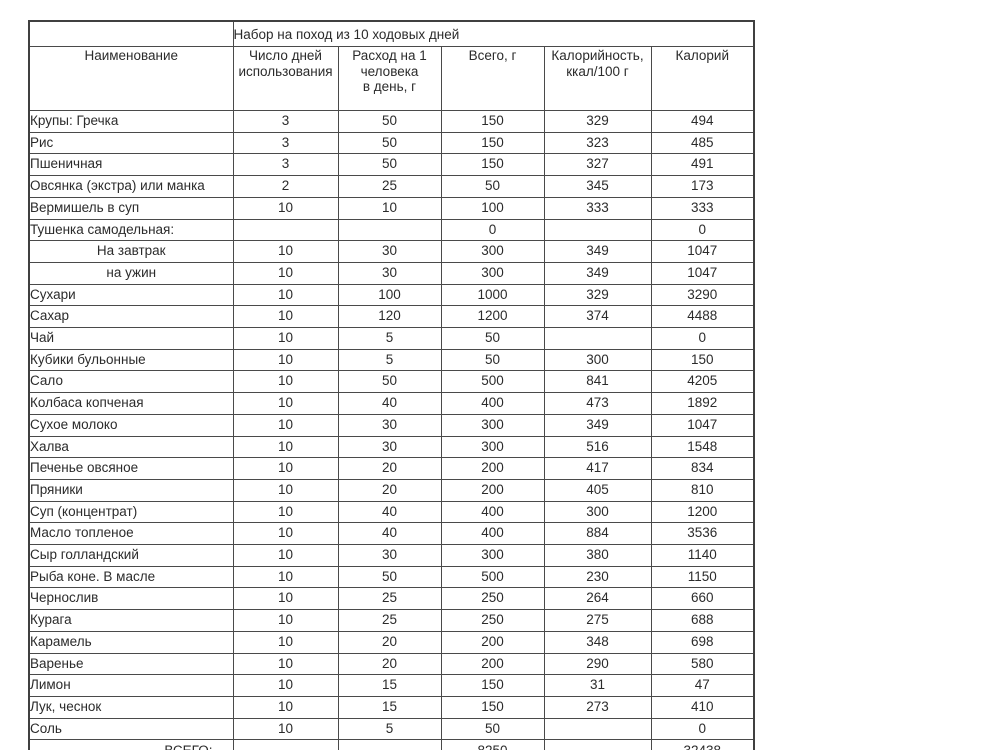  Describe the element at coordinates (597, 707) in the screenshot. I see `kcal-per-100-cell: 273` at that location.